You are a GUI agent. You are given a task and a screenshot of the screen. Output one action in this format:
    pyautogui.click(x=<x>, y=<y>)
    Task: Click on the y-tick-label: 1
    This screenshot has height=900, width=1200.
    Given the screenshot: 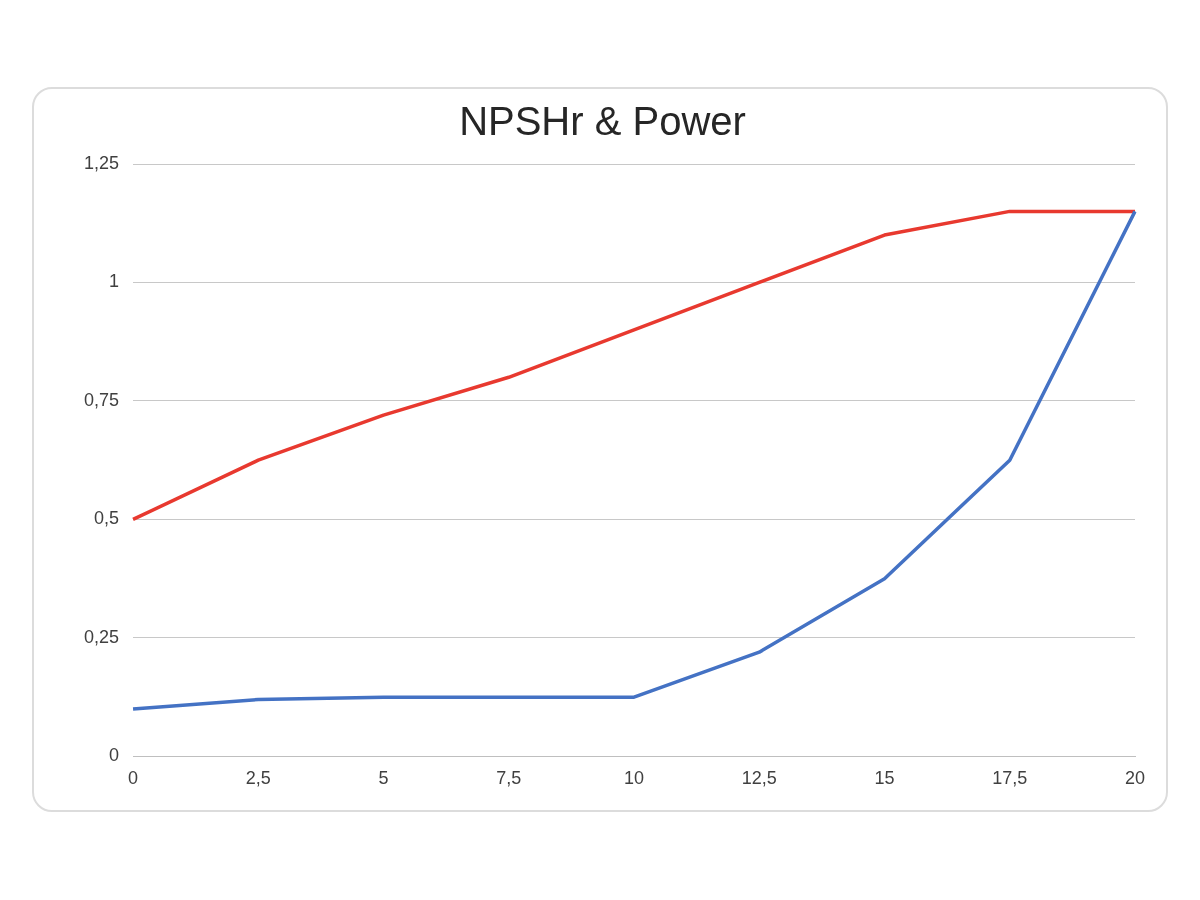 What is the action you would take?
    pyautogui.click(x=114, y=281)
    